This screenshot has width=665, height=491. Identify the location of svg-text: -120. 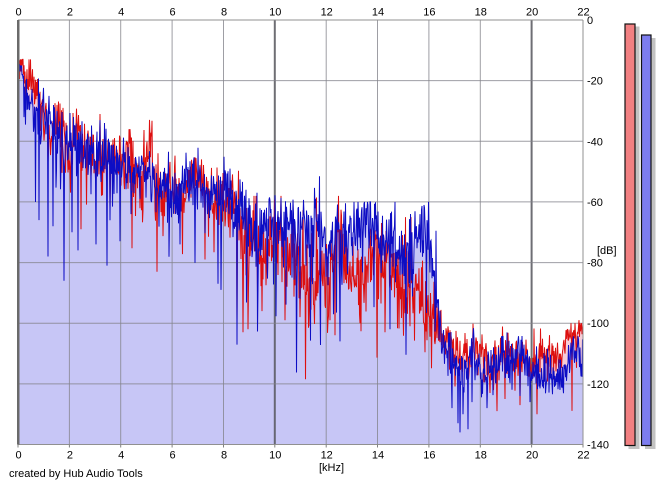
(598, 385).